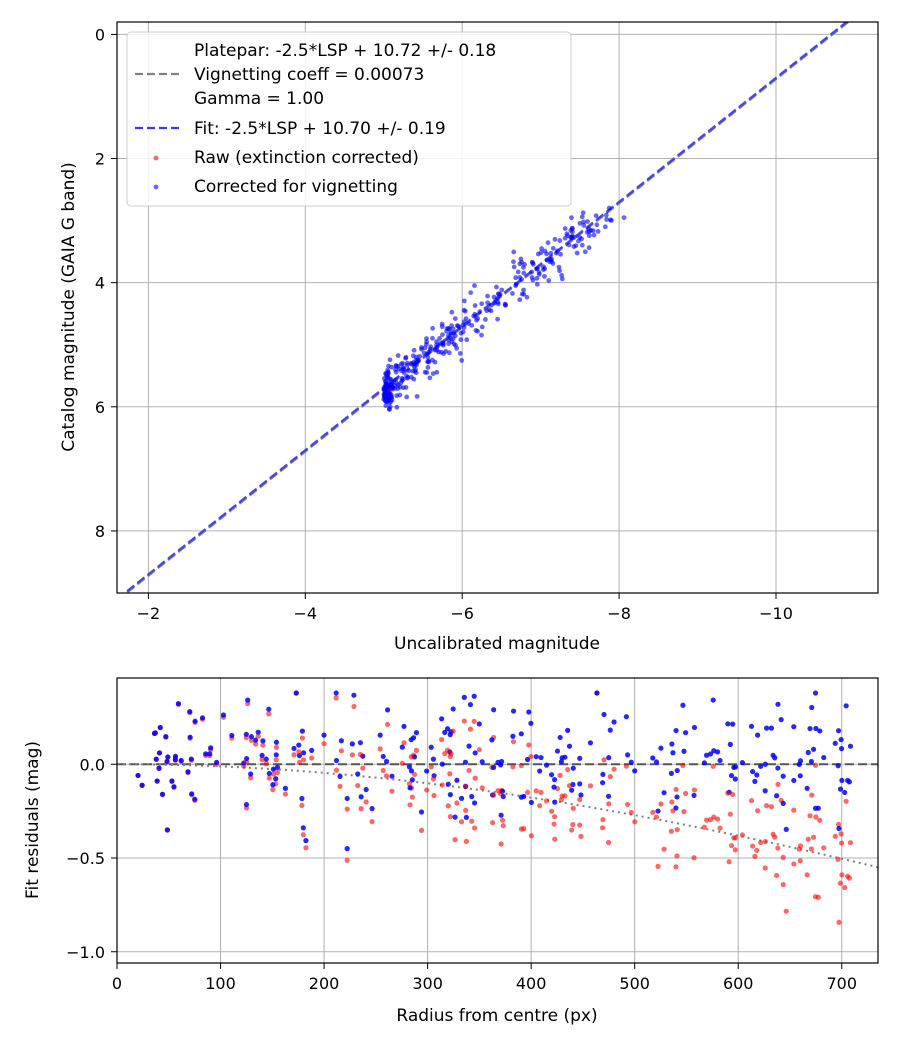 This screenshot has height=1050, width=900. What do you see at coordinates (531, 983) in the screenshot?
I see `bottom-x-tick-label: 400` at bounding box center [531, 983].